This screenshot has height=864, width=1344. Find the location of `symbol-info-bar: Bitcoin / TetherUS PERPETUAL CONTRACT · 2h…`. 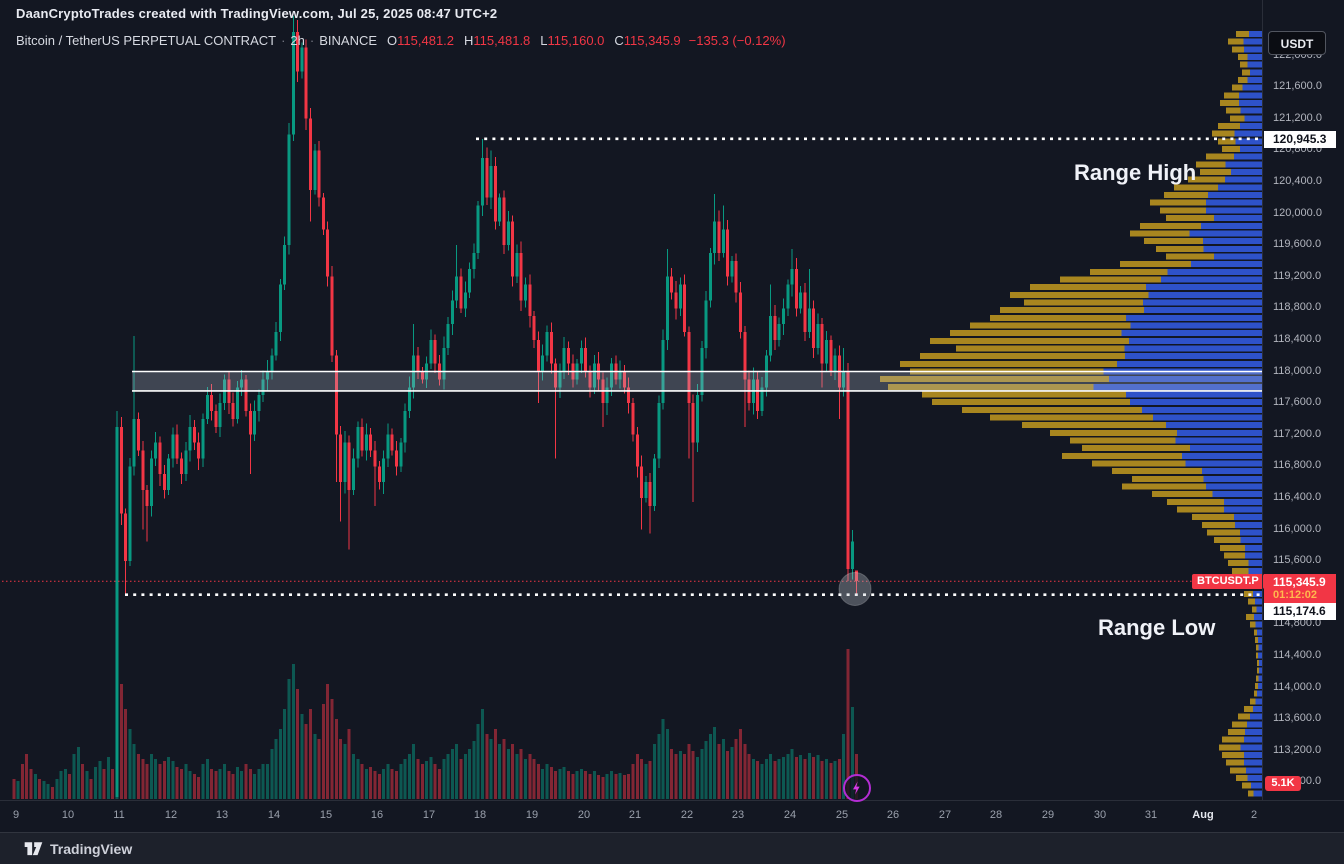

symbol-info-bar: Bitcoin / TetherUS PERPETUAL CONTRACT · 2h… is located at coordinates (401, 40).